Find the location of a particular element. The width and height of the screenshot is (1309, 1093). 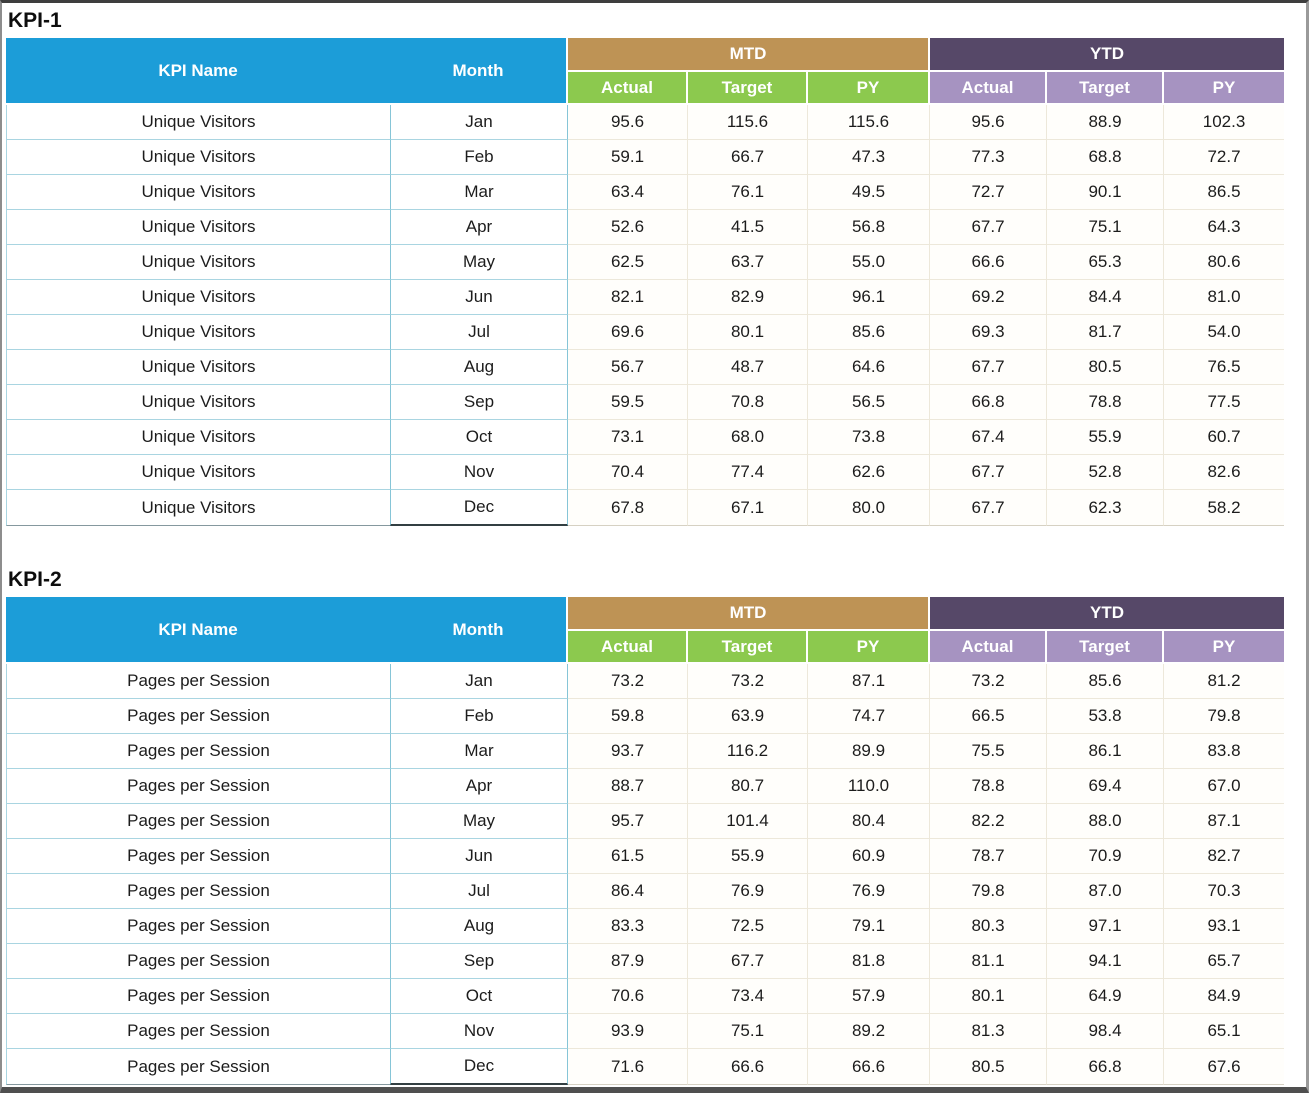

mtd-actual-cell: 71.6 is located at coordinates (628, 1067).